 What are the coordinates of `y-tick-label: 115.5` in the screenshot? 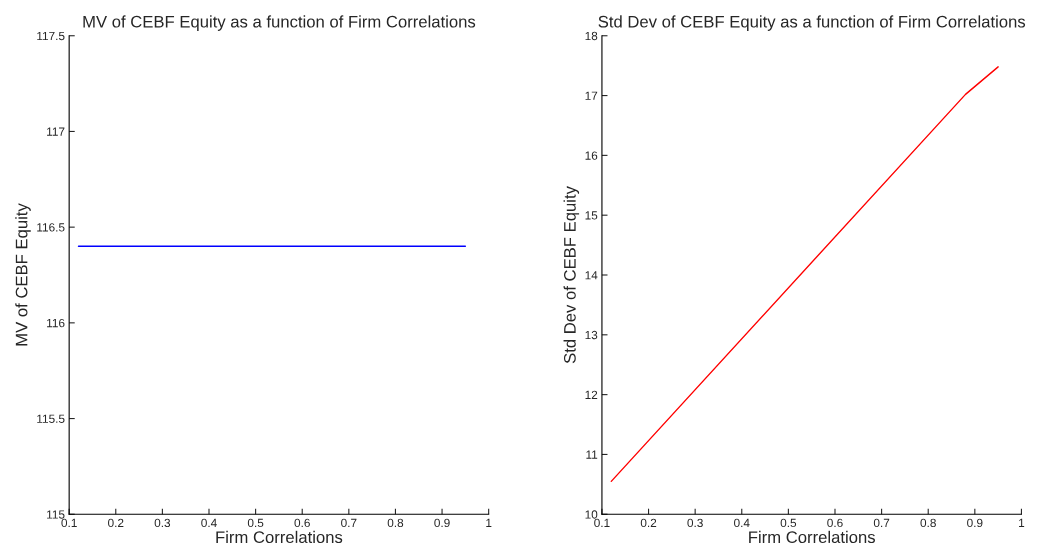 It's located at (51, 418).